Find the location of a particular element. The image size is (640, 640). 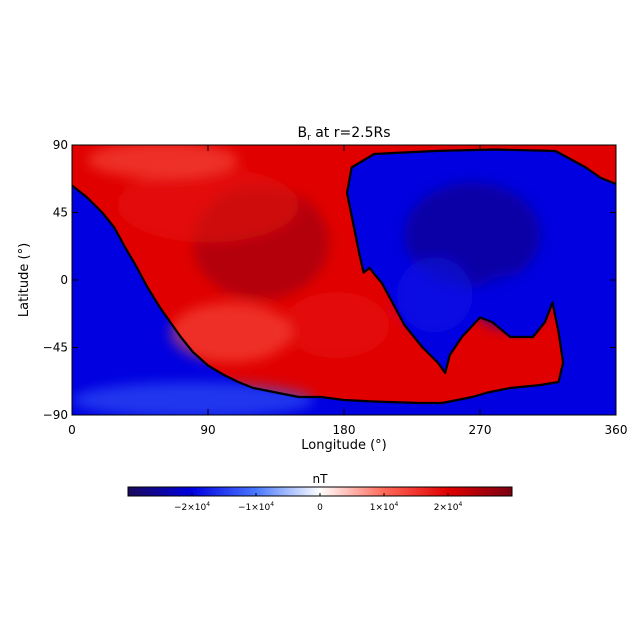

y-axis-label: Latitude (°) is located at coordinates (24, 280).